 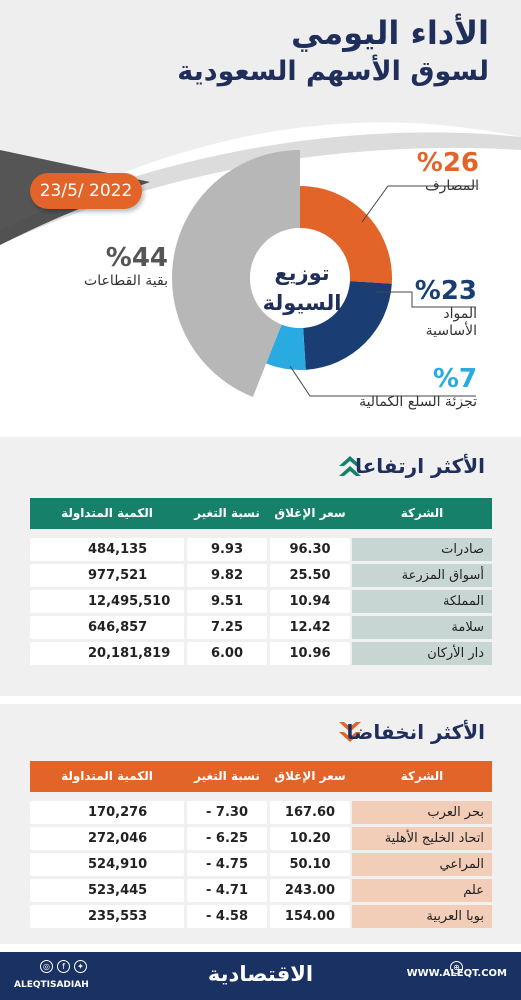 What do you see at coordinates (63, 966) in the screenshot?
I see `facebook-icon: f` at bounding box center [63, 966].